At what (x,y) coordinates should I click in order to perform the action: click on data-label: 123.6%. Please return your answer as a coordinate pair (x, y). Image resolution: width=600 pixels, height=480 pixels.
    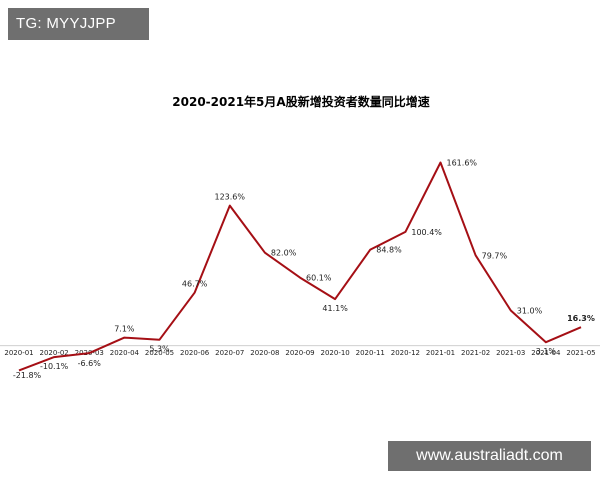
    Looking at the image, I should click on (229, 197).